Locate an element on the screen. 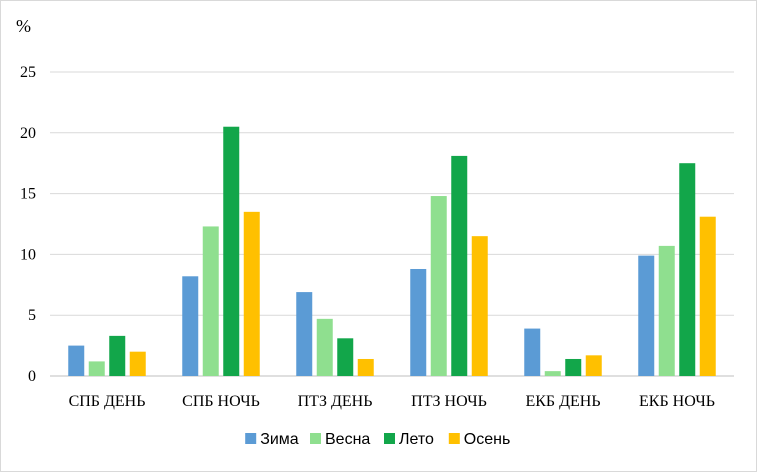  y-tick-label: 25 is located at coordinates (28, 72).